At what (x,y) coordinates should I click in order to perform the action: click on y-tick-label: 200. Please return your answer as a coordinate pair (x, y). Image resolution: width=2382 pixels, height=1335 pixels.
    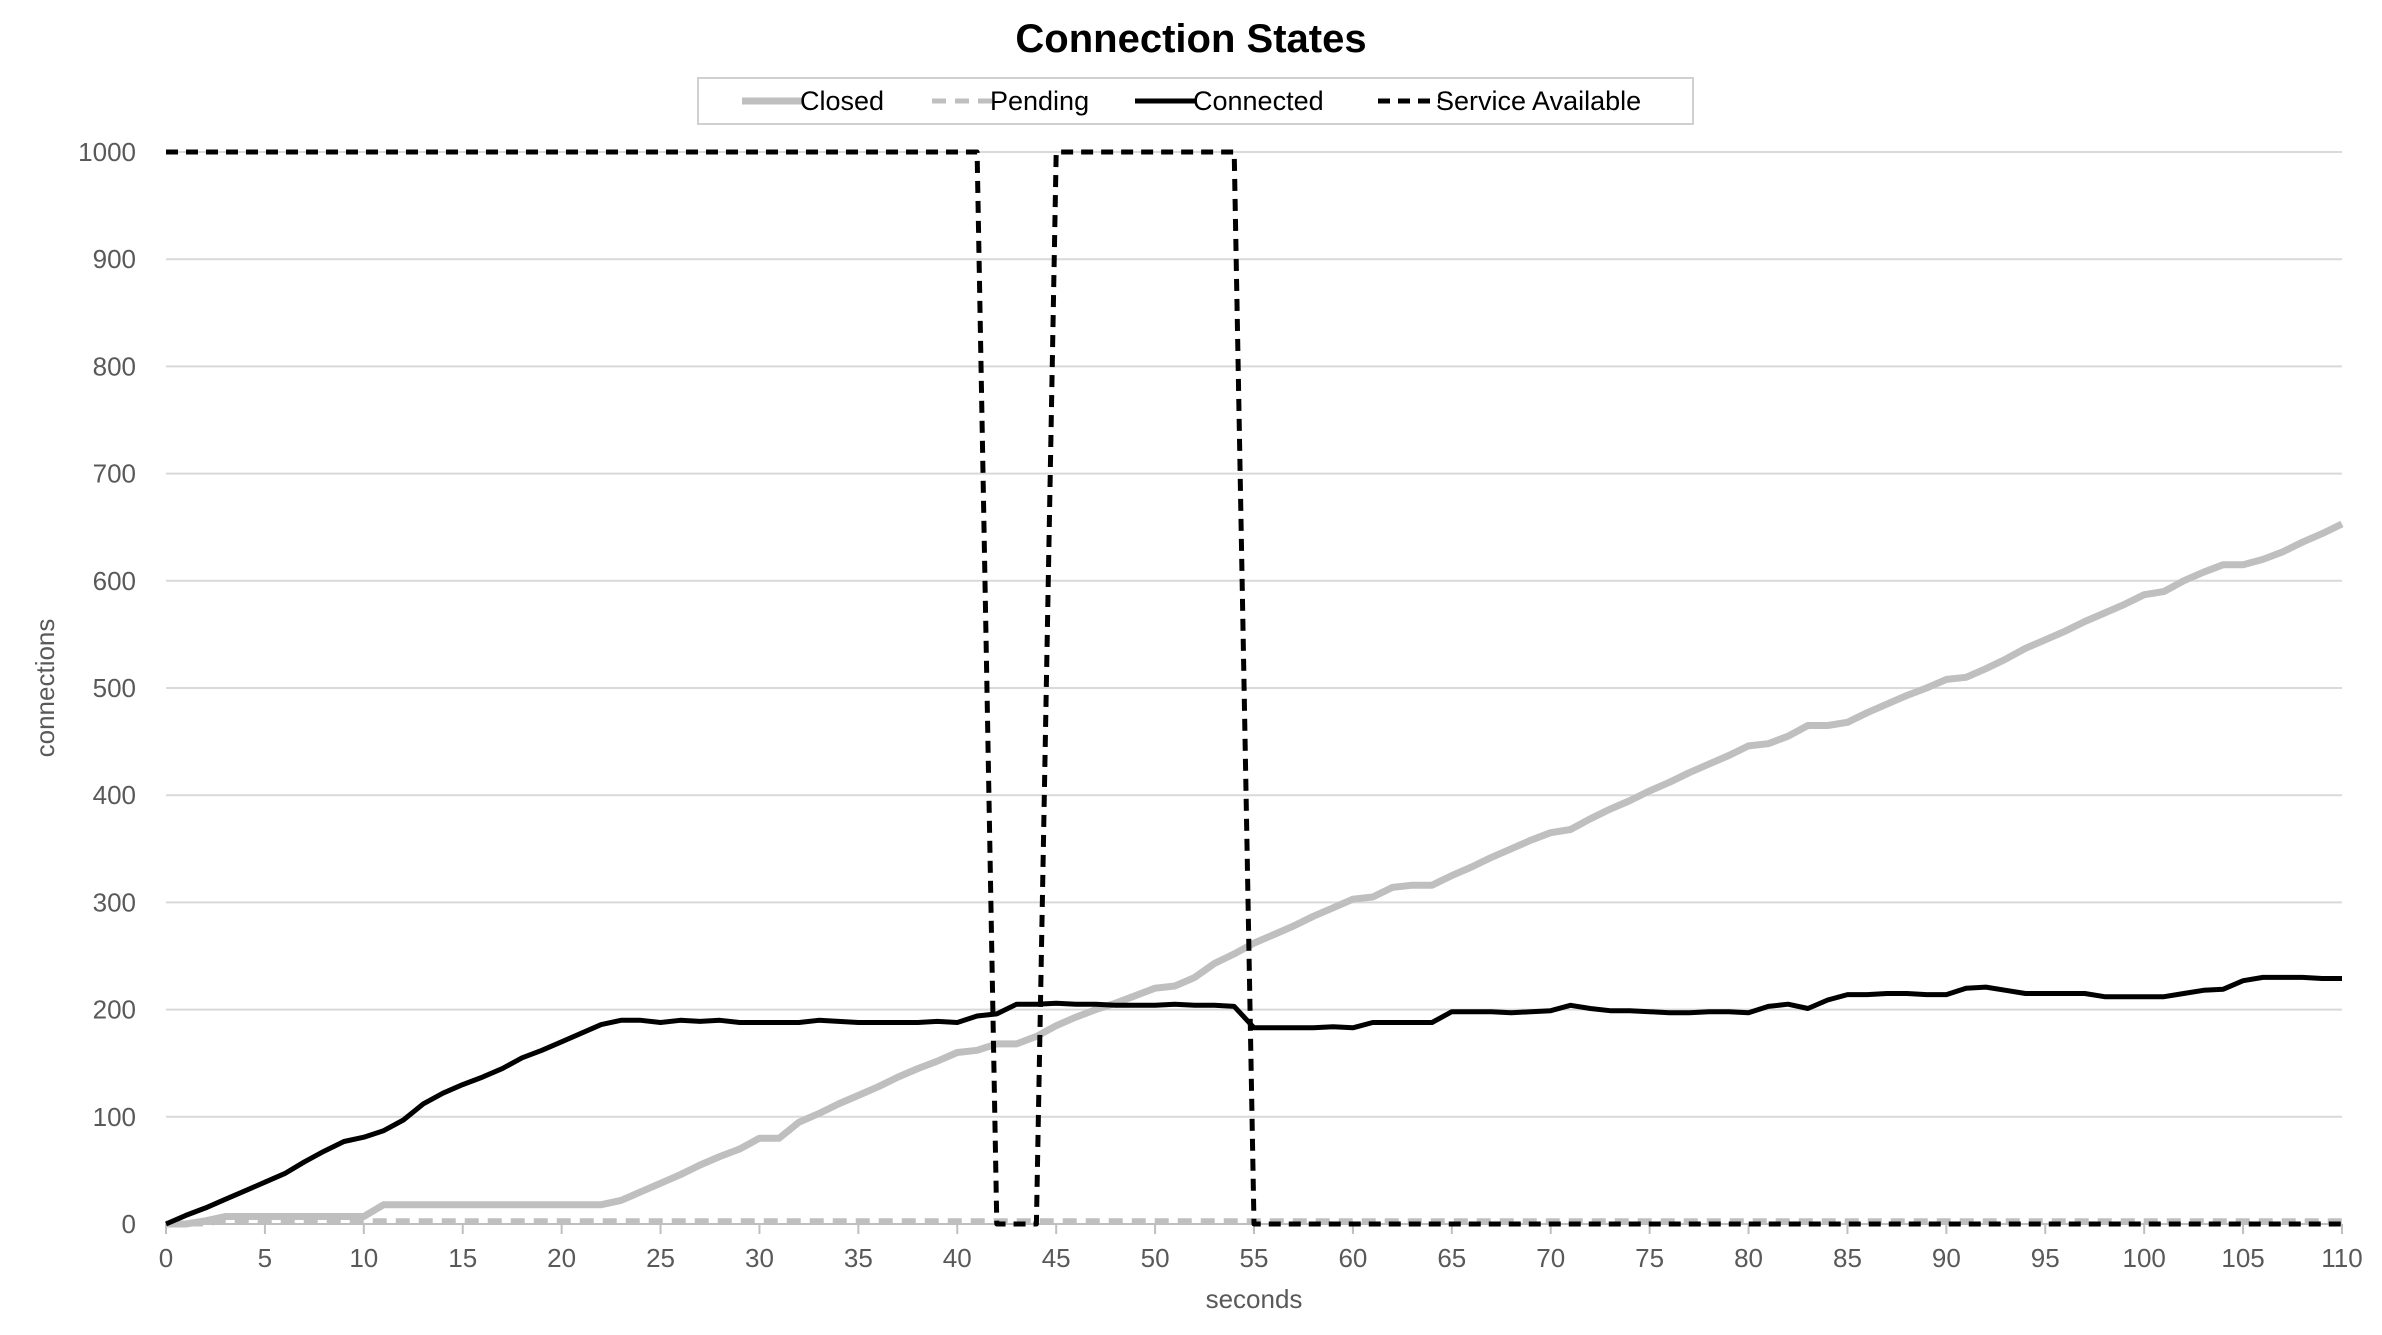
    Looking at the image, I should click on (114, 1010).